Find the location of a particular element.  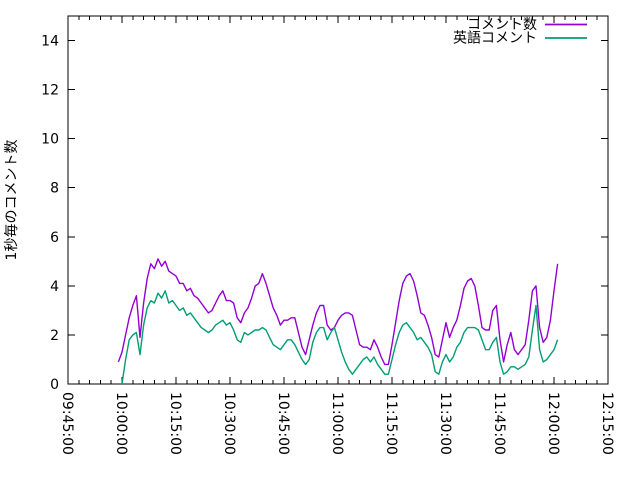

english-comment-line is located at coordinates (340, 337).